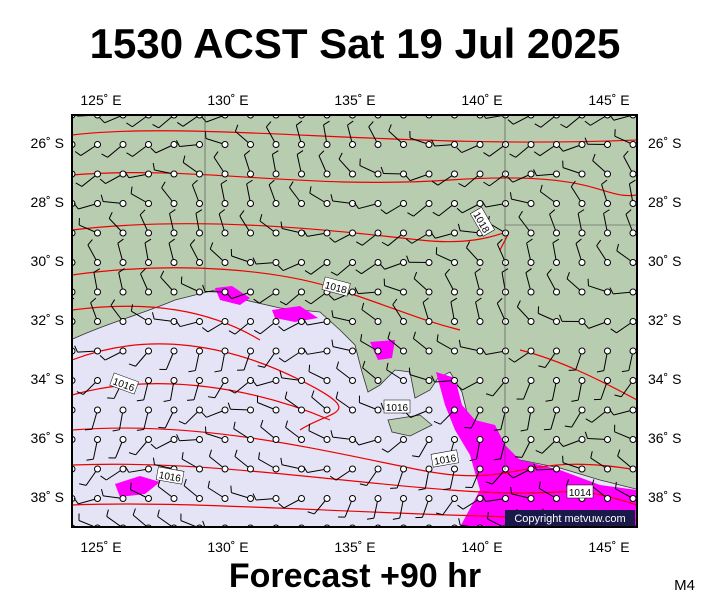  Describe the element at coordinates (227, 547) in the screenshot. I see `lon-label: 130˚ E` at that location.